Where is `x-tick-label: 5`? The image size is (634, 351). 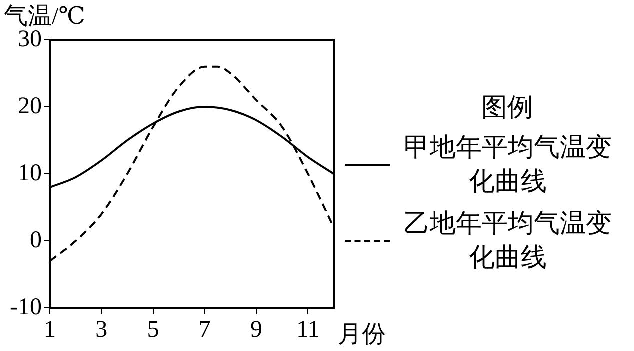 x-tick-label: 5 is located at coordinates (153, 329).